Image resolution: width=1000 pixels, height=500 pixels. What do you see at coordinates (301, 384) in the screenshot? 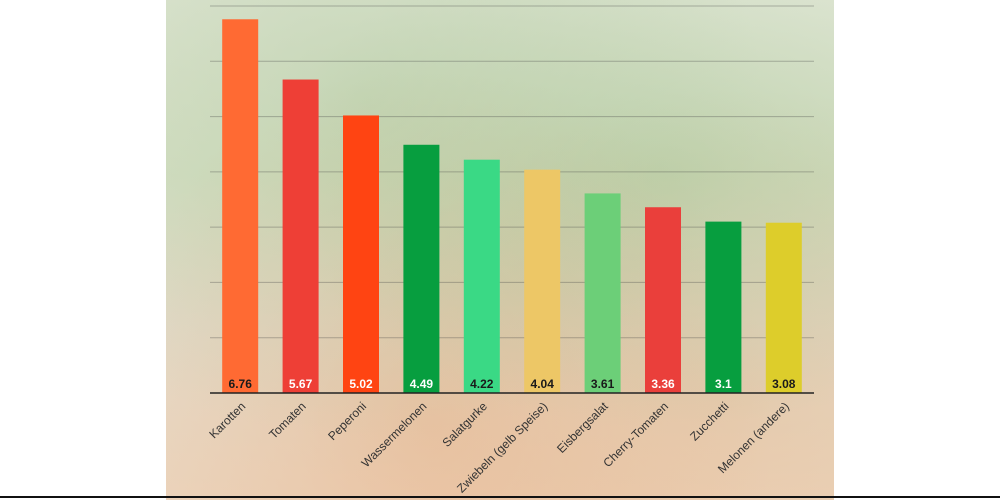
I see `bar-value-label: 5.67` at bounding box center [301, 384].